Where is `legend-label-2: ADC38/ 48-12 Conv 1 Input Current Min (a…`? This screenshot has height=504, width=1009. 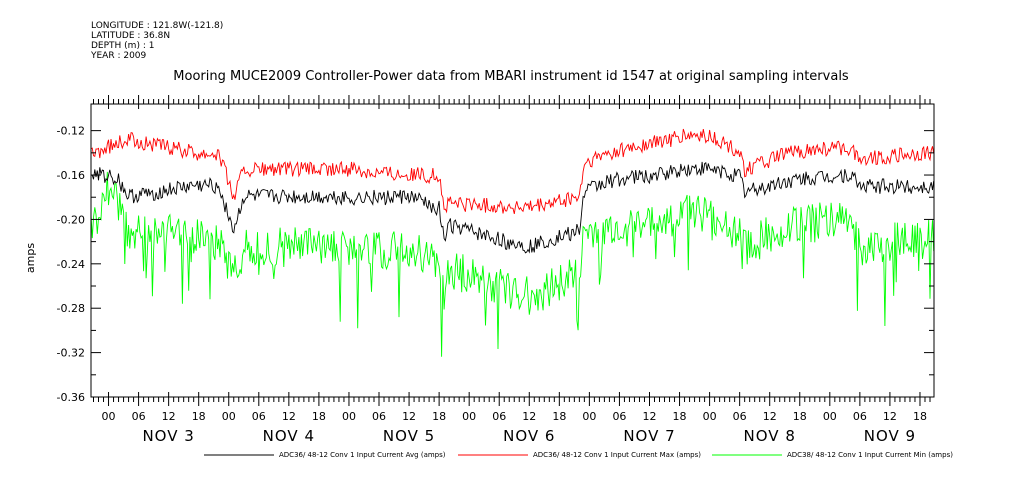
legend-label-2: ADC38/ 48-12 Conv 1 Input Current Min (a… is located at coordinates (870, 455).